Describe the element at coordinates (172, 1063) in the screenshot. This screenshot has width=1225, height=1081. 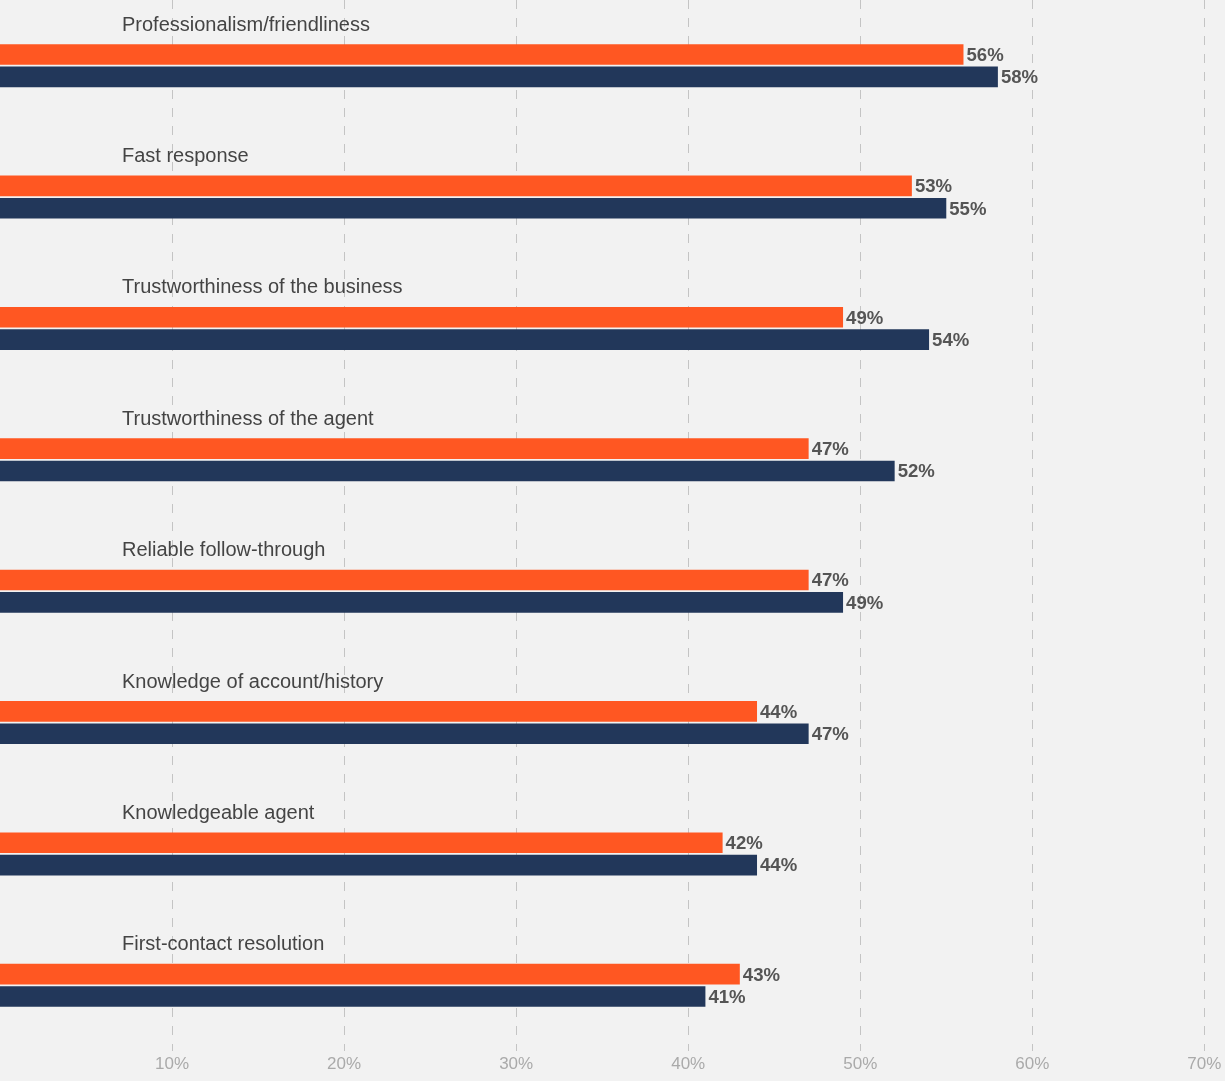
I see `x-tick-label: 10%` at that location.